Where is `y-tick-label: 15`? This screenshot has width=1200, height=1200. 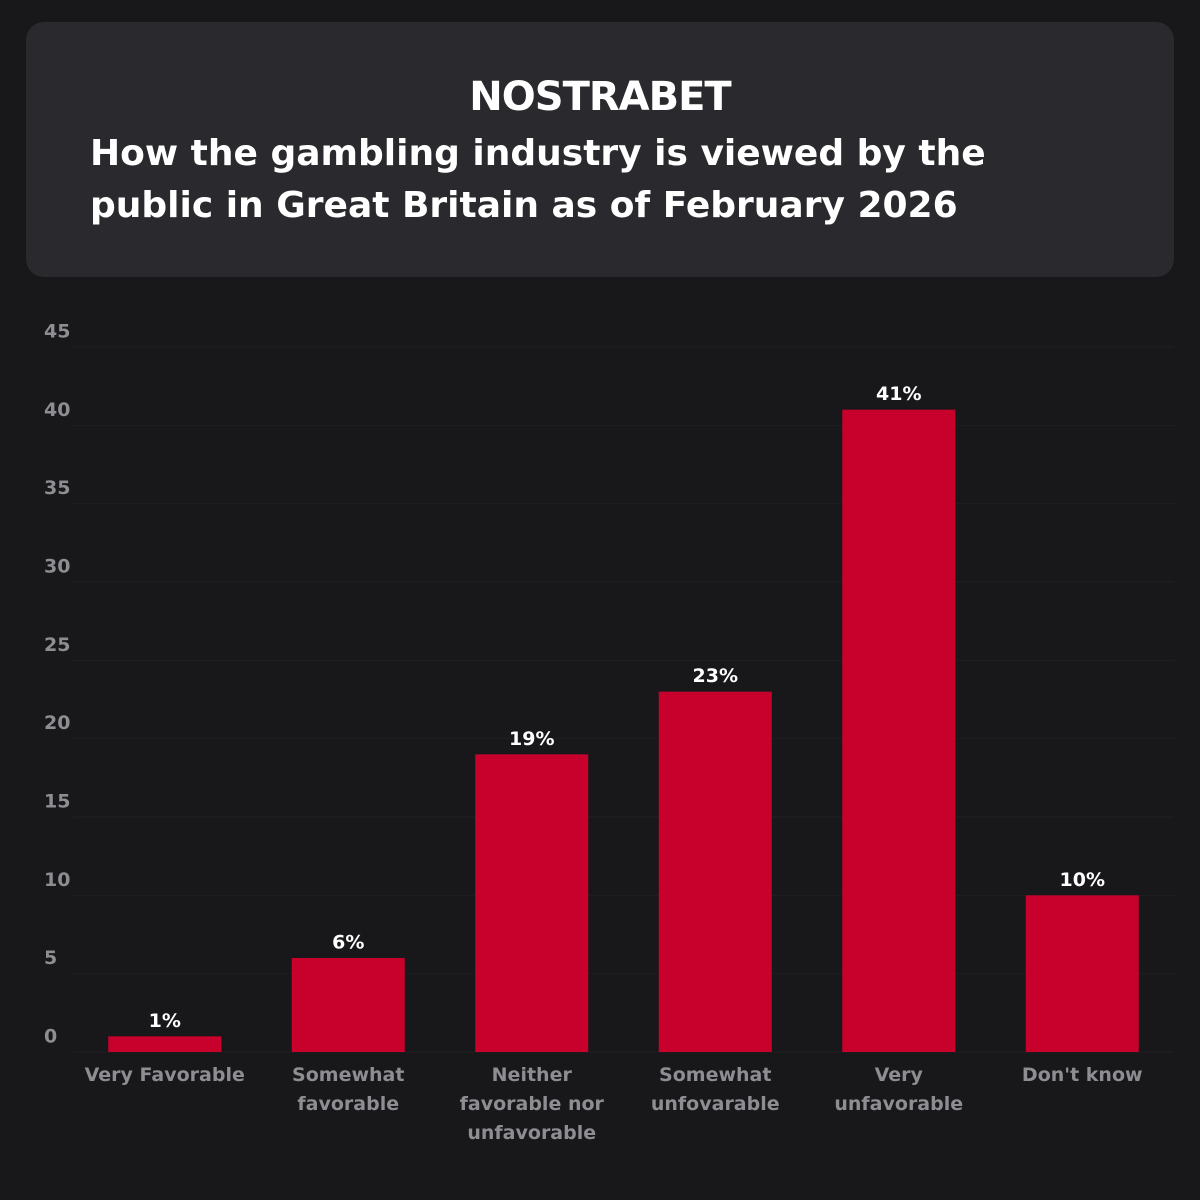 y-tick-label: 15 is located at coordinates (57, 802).